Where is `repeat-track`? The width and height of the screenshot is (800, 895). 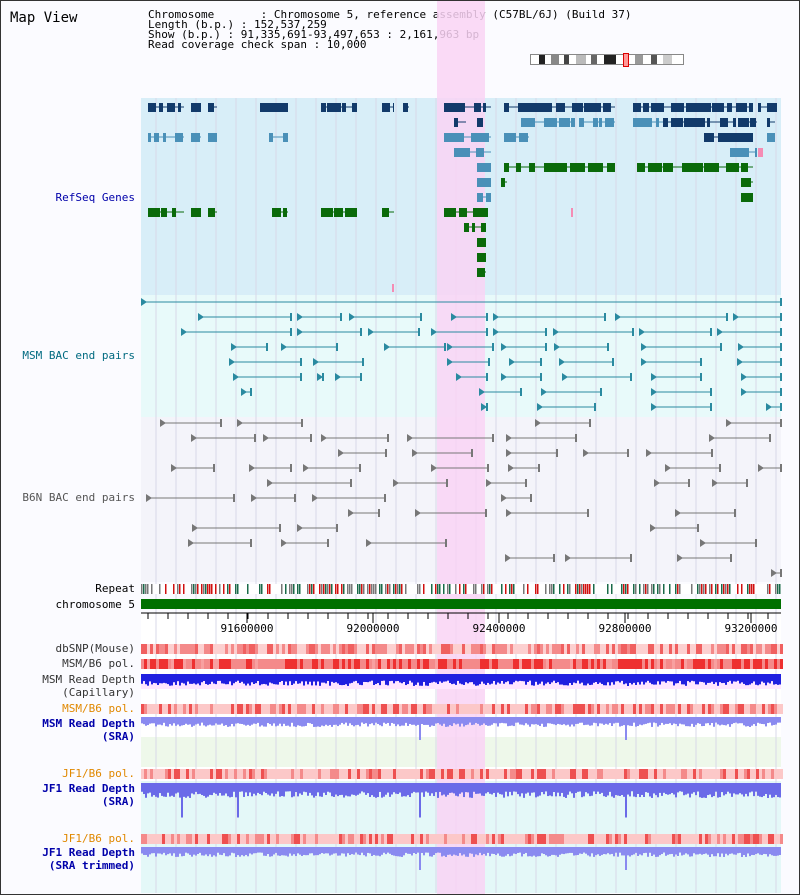 repeat-track is located at coordinates (461, 589).